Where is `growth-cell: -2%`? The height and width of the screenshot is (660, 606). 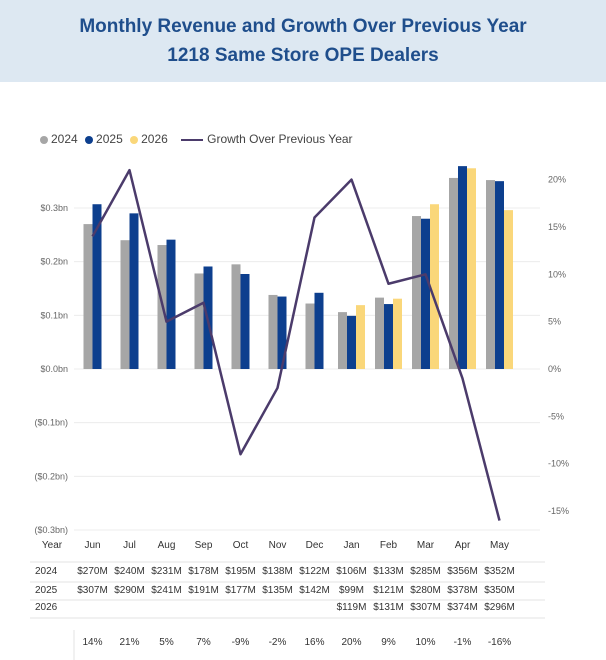
growth-cell: -2% is located at coordinates (278, 642).